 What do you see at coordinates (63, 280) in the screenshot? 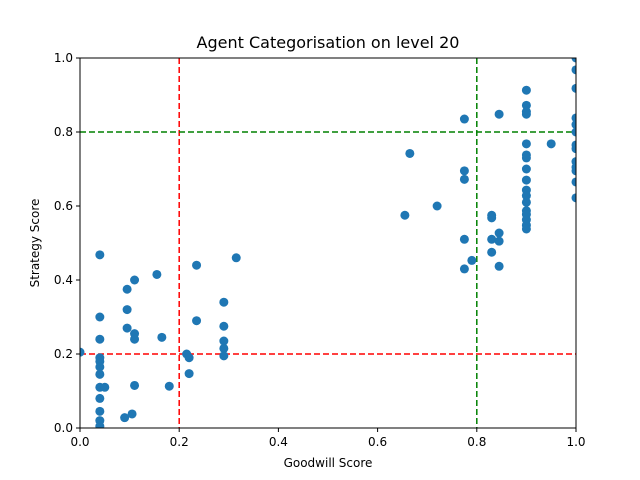
I see `y-tick-label: 0.4` at bounding box center [63, 280].